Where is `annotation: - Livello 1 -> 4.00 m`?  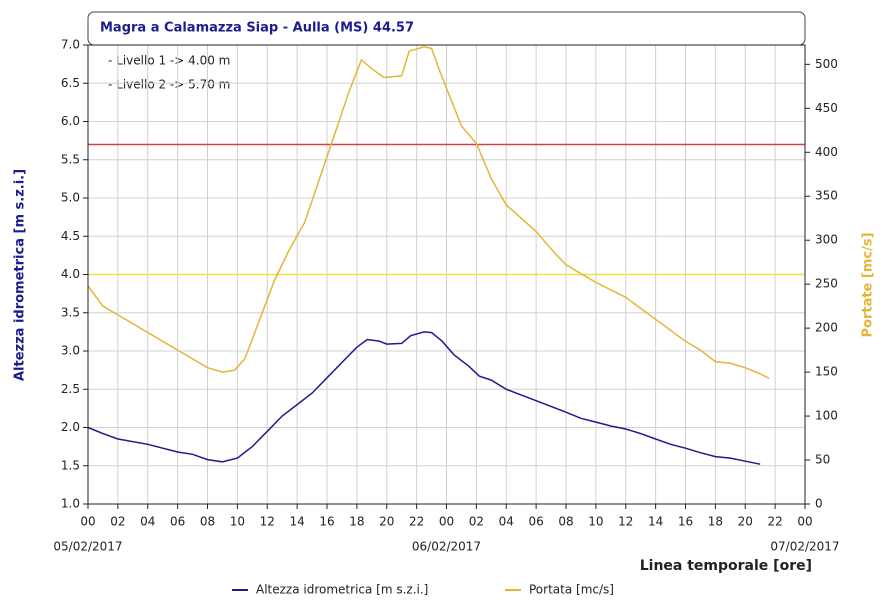
annotation: - Livello 1 -> 4.00 m is located at coordinates (169, 61).